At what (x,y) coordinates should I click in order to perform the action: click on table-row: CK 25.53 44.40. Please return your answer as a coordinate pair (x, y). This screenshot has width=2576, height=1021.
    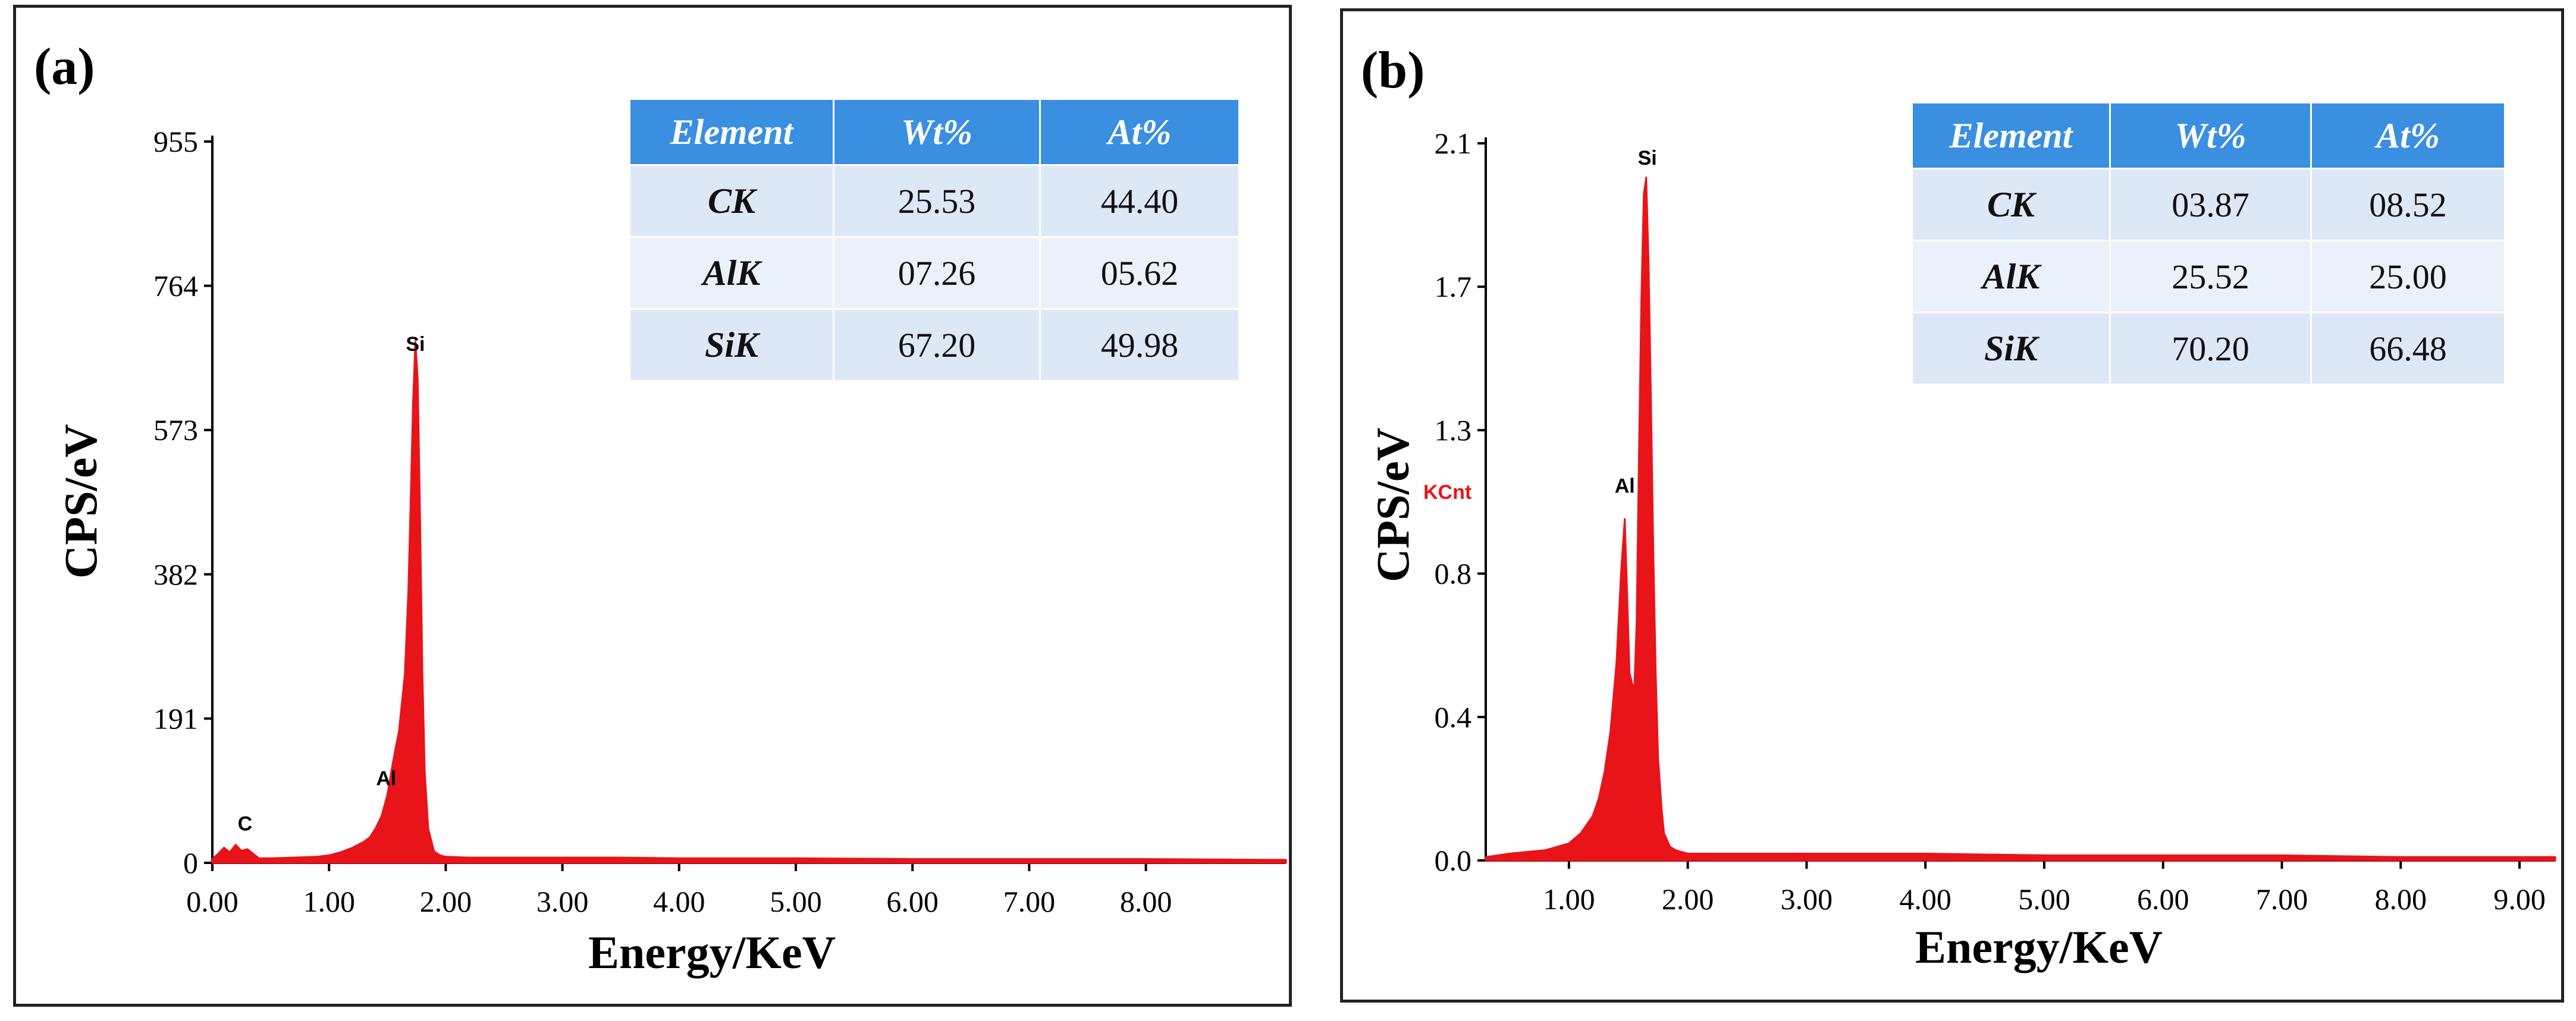
    Looking at the image, I should click on (934, 201).